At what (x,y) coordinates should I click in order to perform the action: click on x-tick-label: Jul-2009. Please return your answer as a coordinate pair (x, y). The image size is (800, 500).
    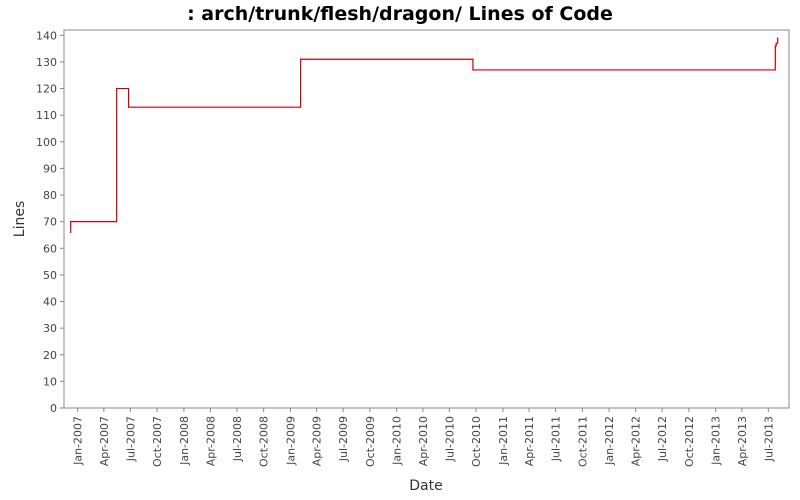
    Looking at the image, I should click on (343, 439).